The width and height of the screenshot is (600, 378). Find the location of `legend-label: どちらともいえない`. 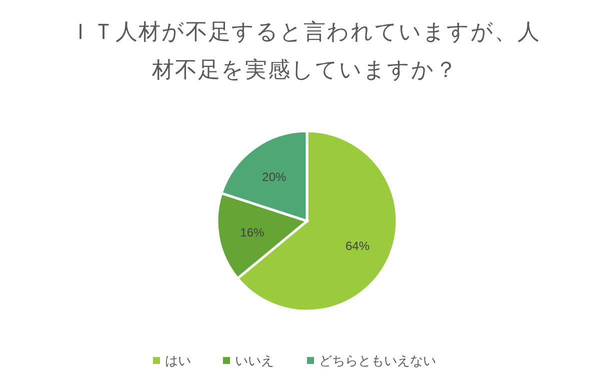

legend-label: どちらともいえない is located at coordinates (377, 361).